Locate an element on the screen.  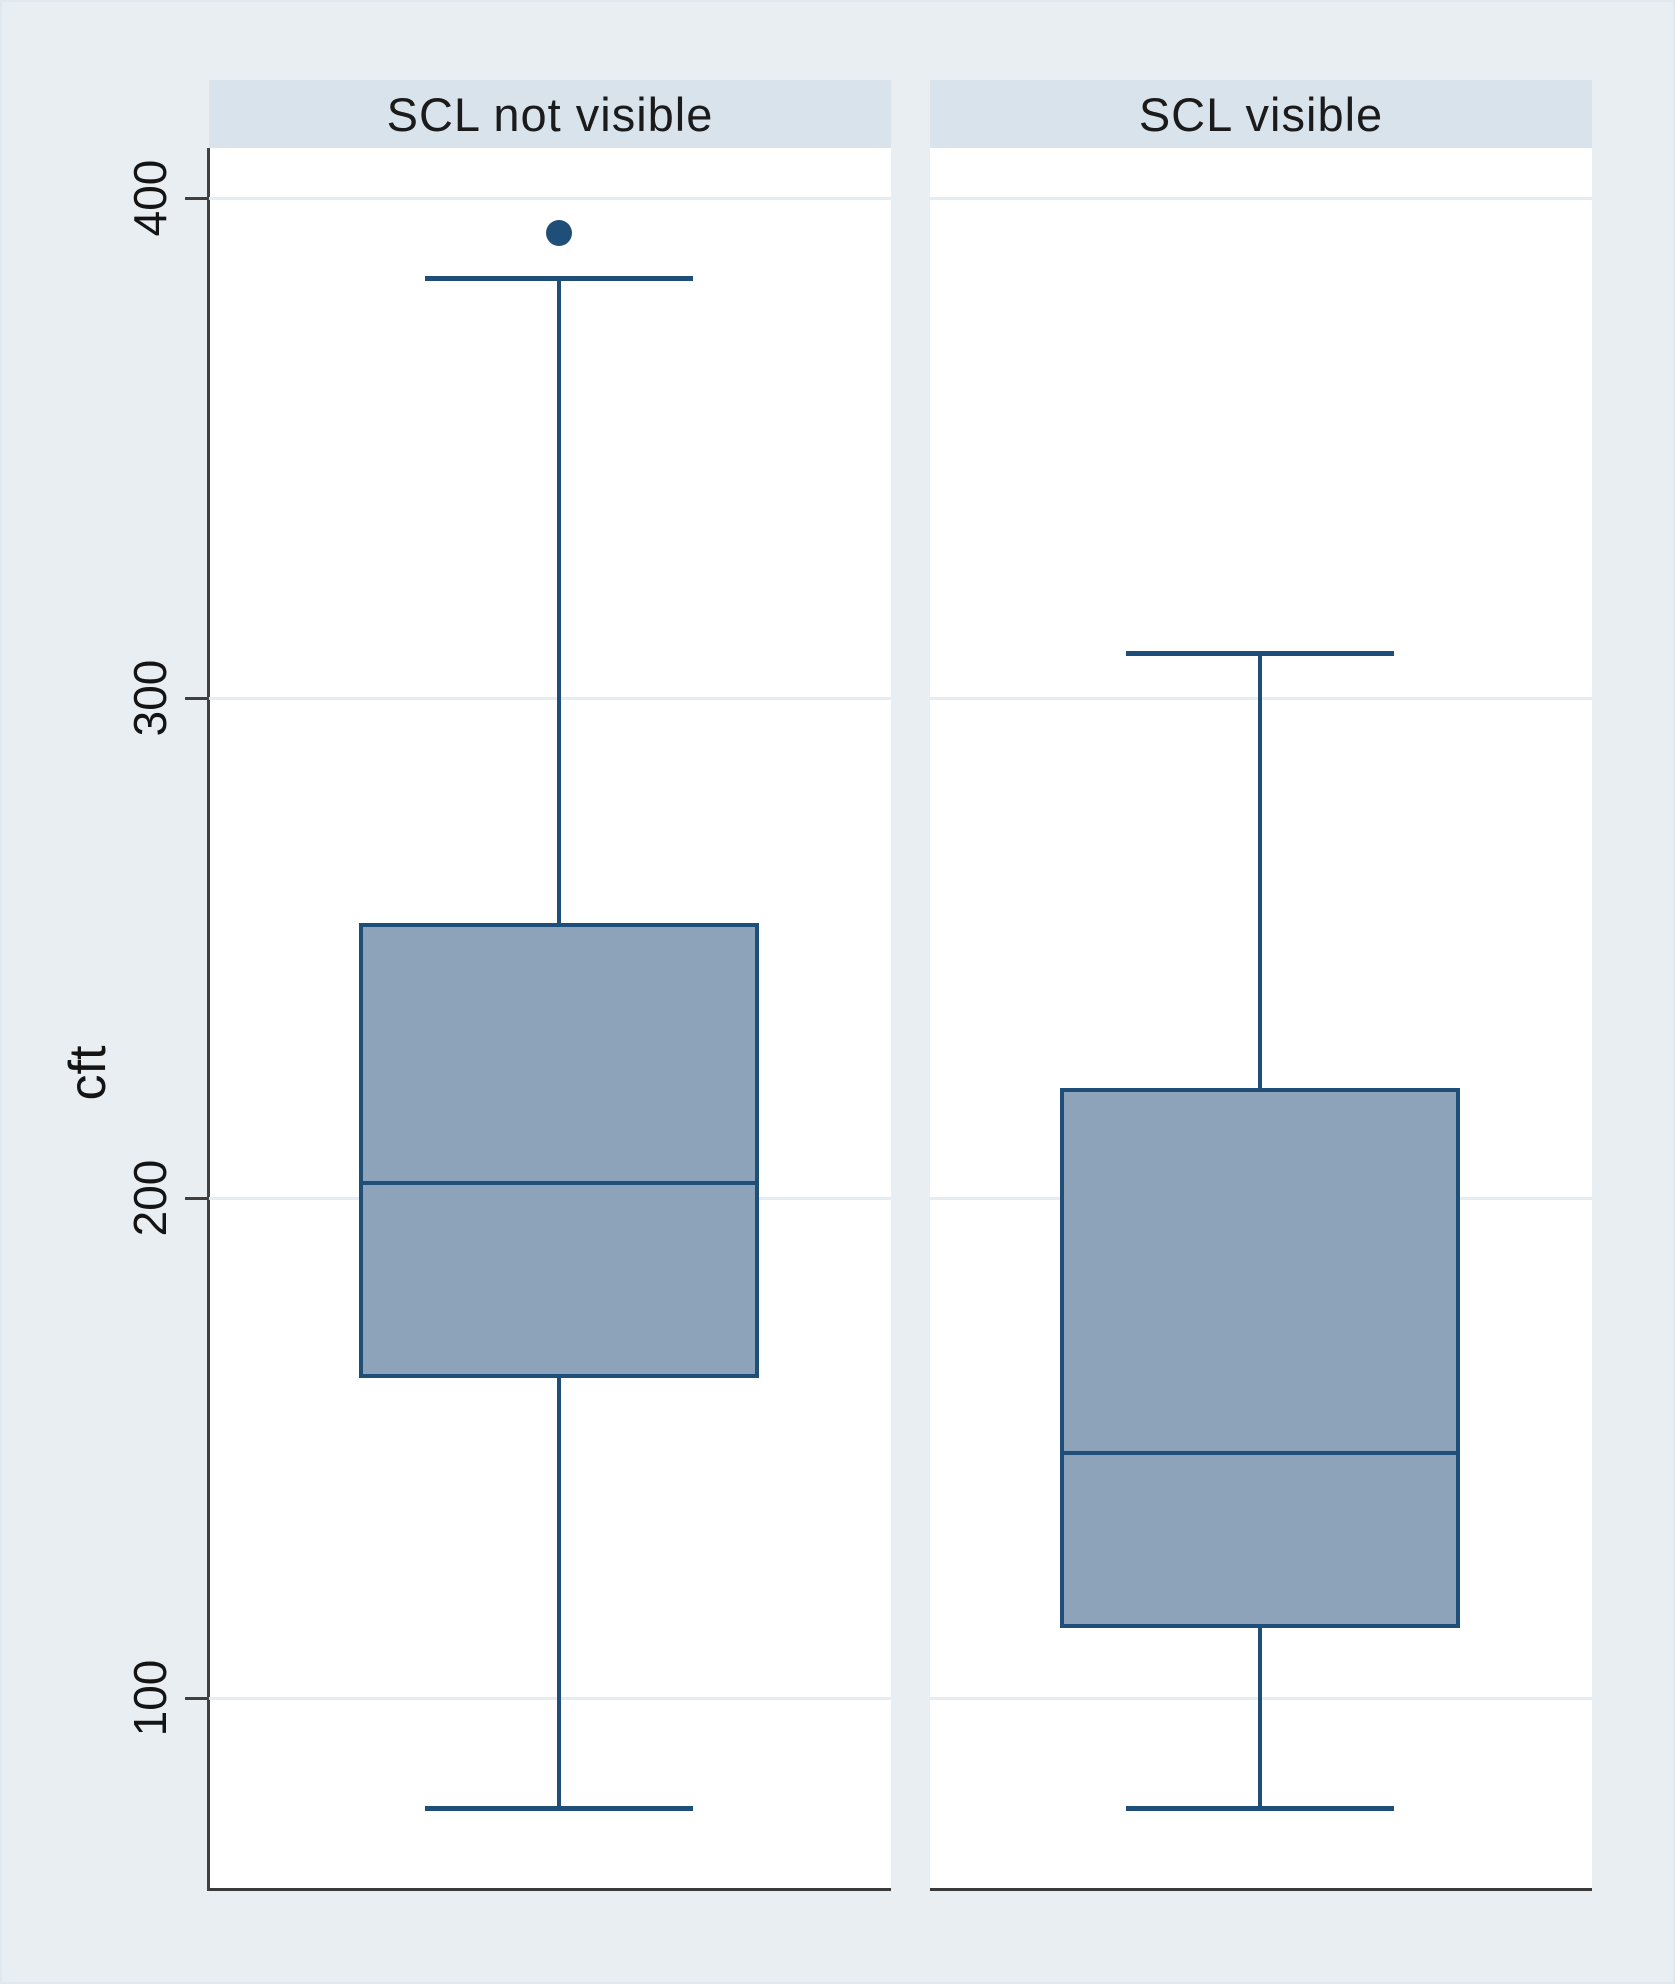
x-axis-line-right-panel is located at coordinates (1261, 1889).